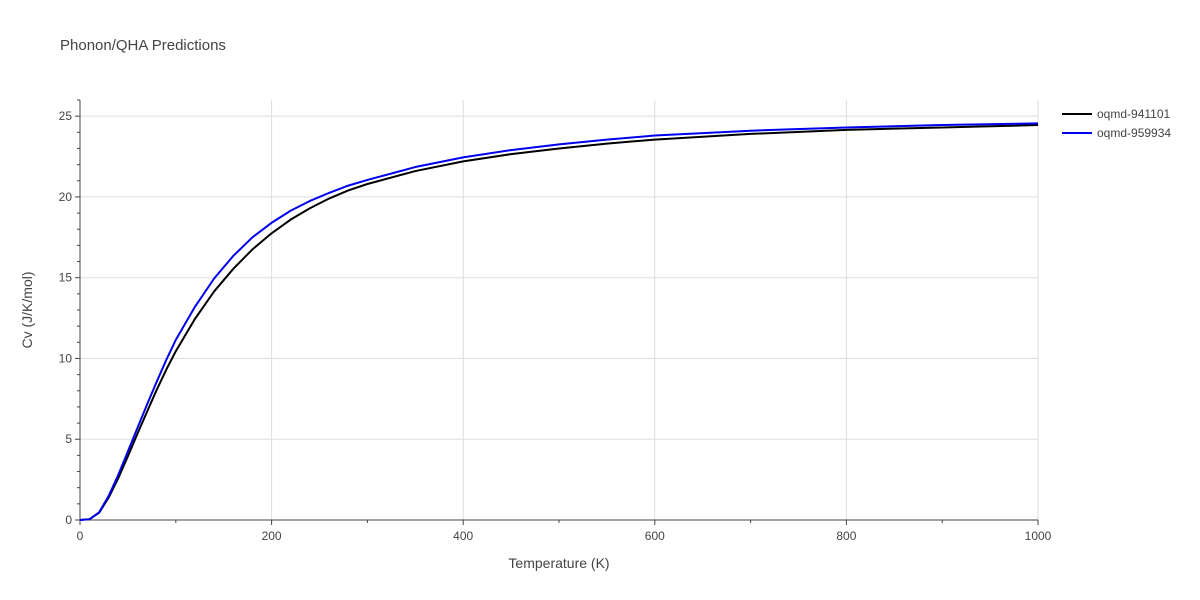  I want to click on x-axis-title: Temperature (K), so click(558, 563).